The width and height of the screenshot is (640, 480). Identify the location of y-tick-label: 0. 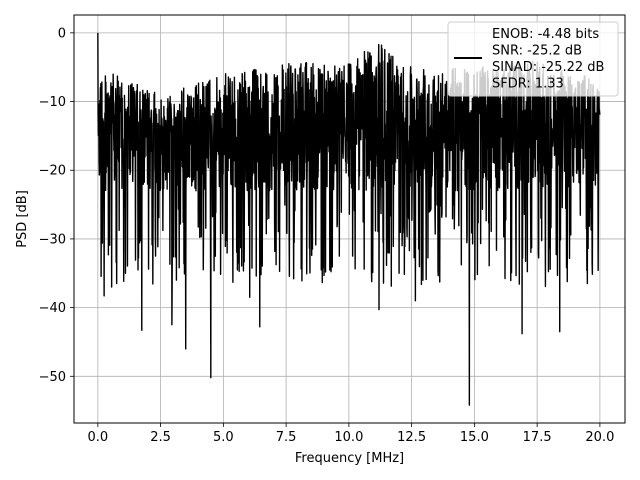
(62, 33).